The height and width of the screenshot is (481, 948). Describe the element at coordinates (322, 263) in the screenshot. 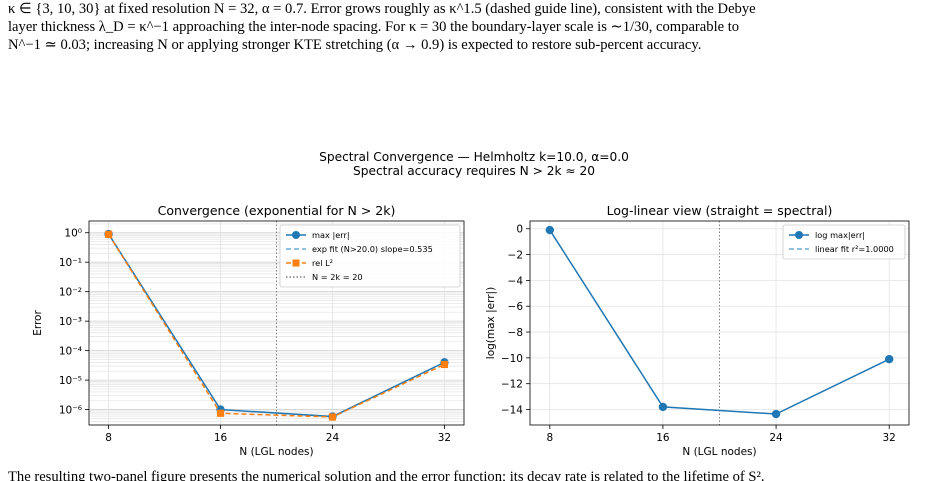

I see `legend-label: rel L²` at that location.